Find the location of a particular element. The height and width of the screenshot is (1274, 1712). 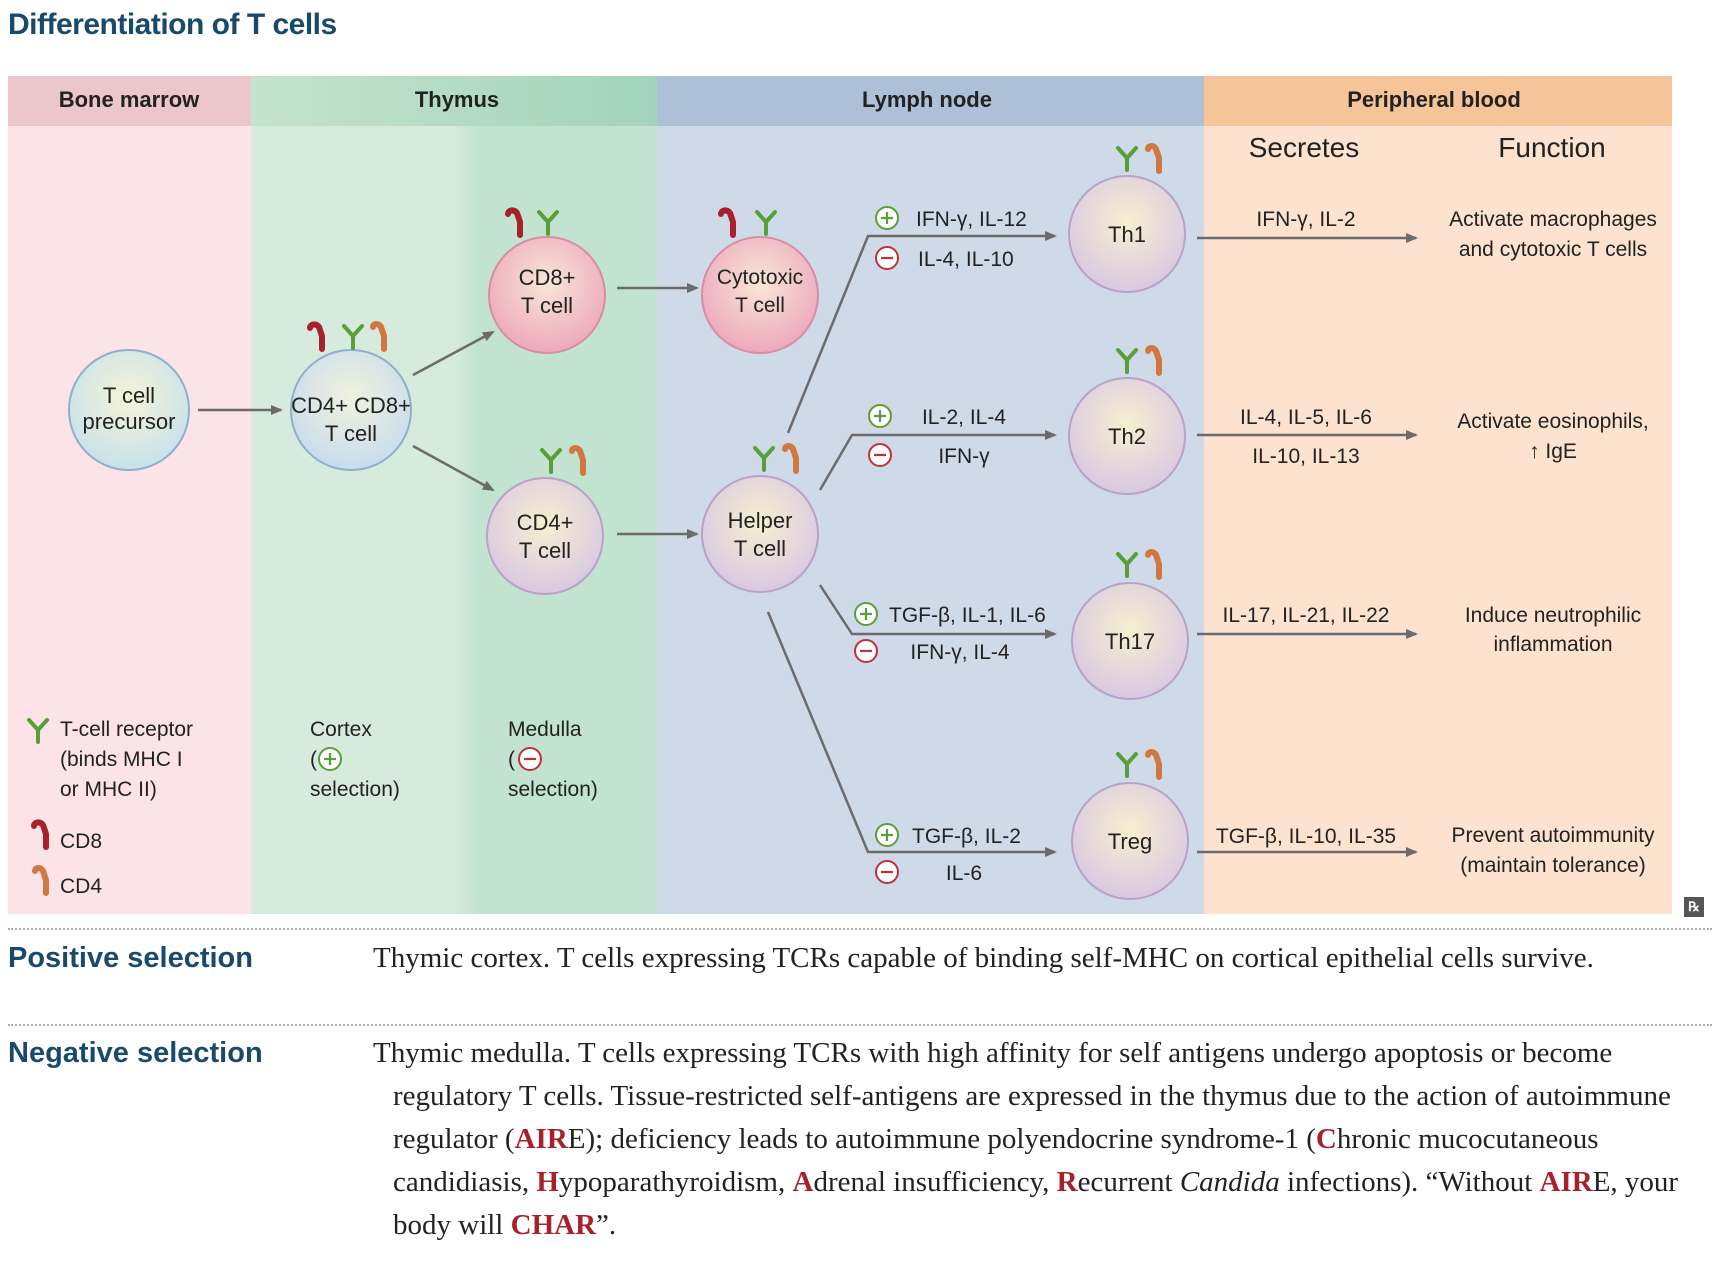

negative-selection-label: Negative selection is located at coordinates (135, 1053).